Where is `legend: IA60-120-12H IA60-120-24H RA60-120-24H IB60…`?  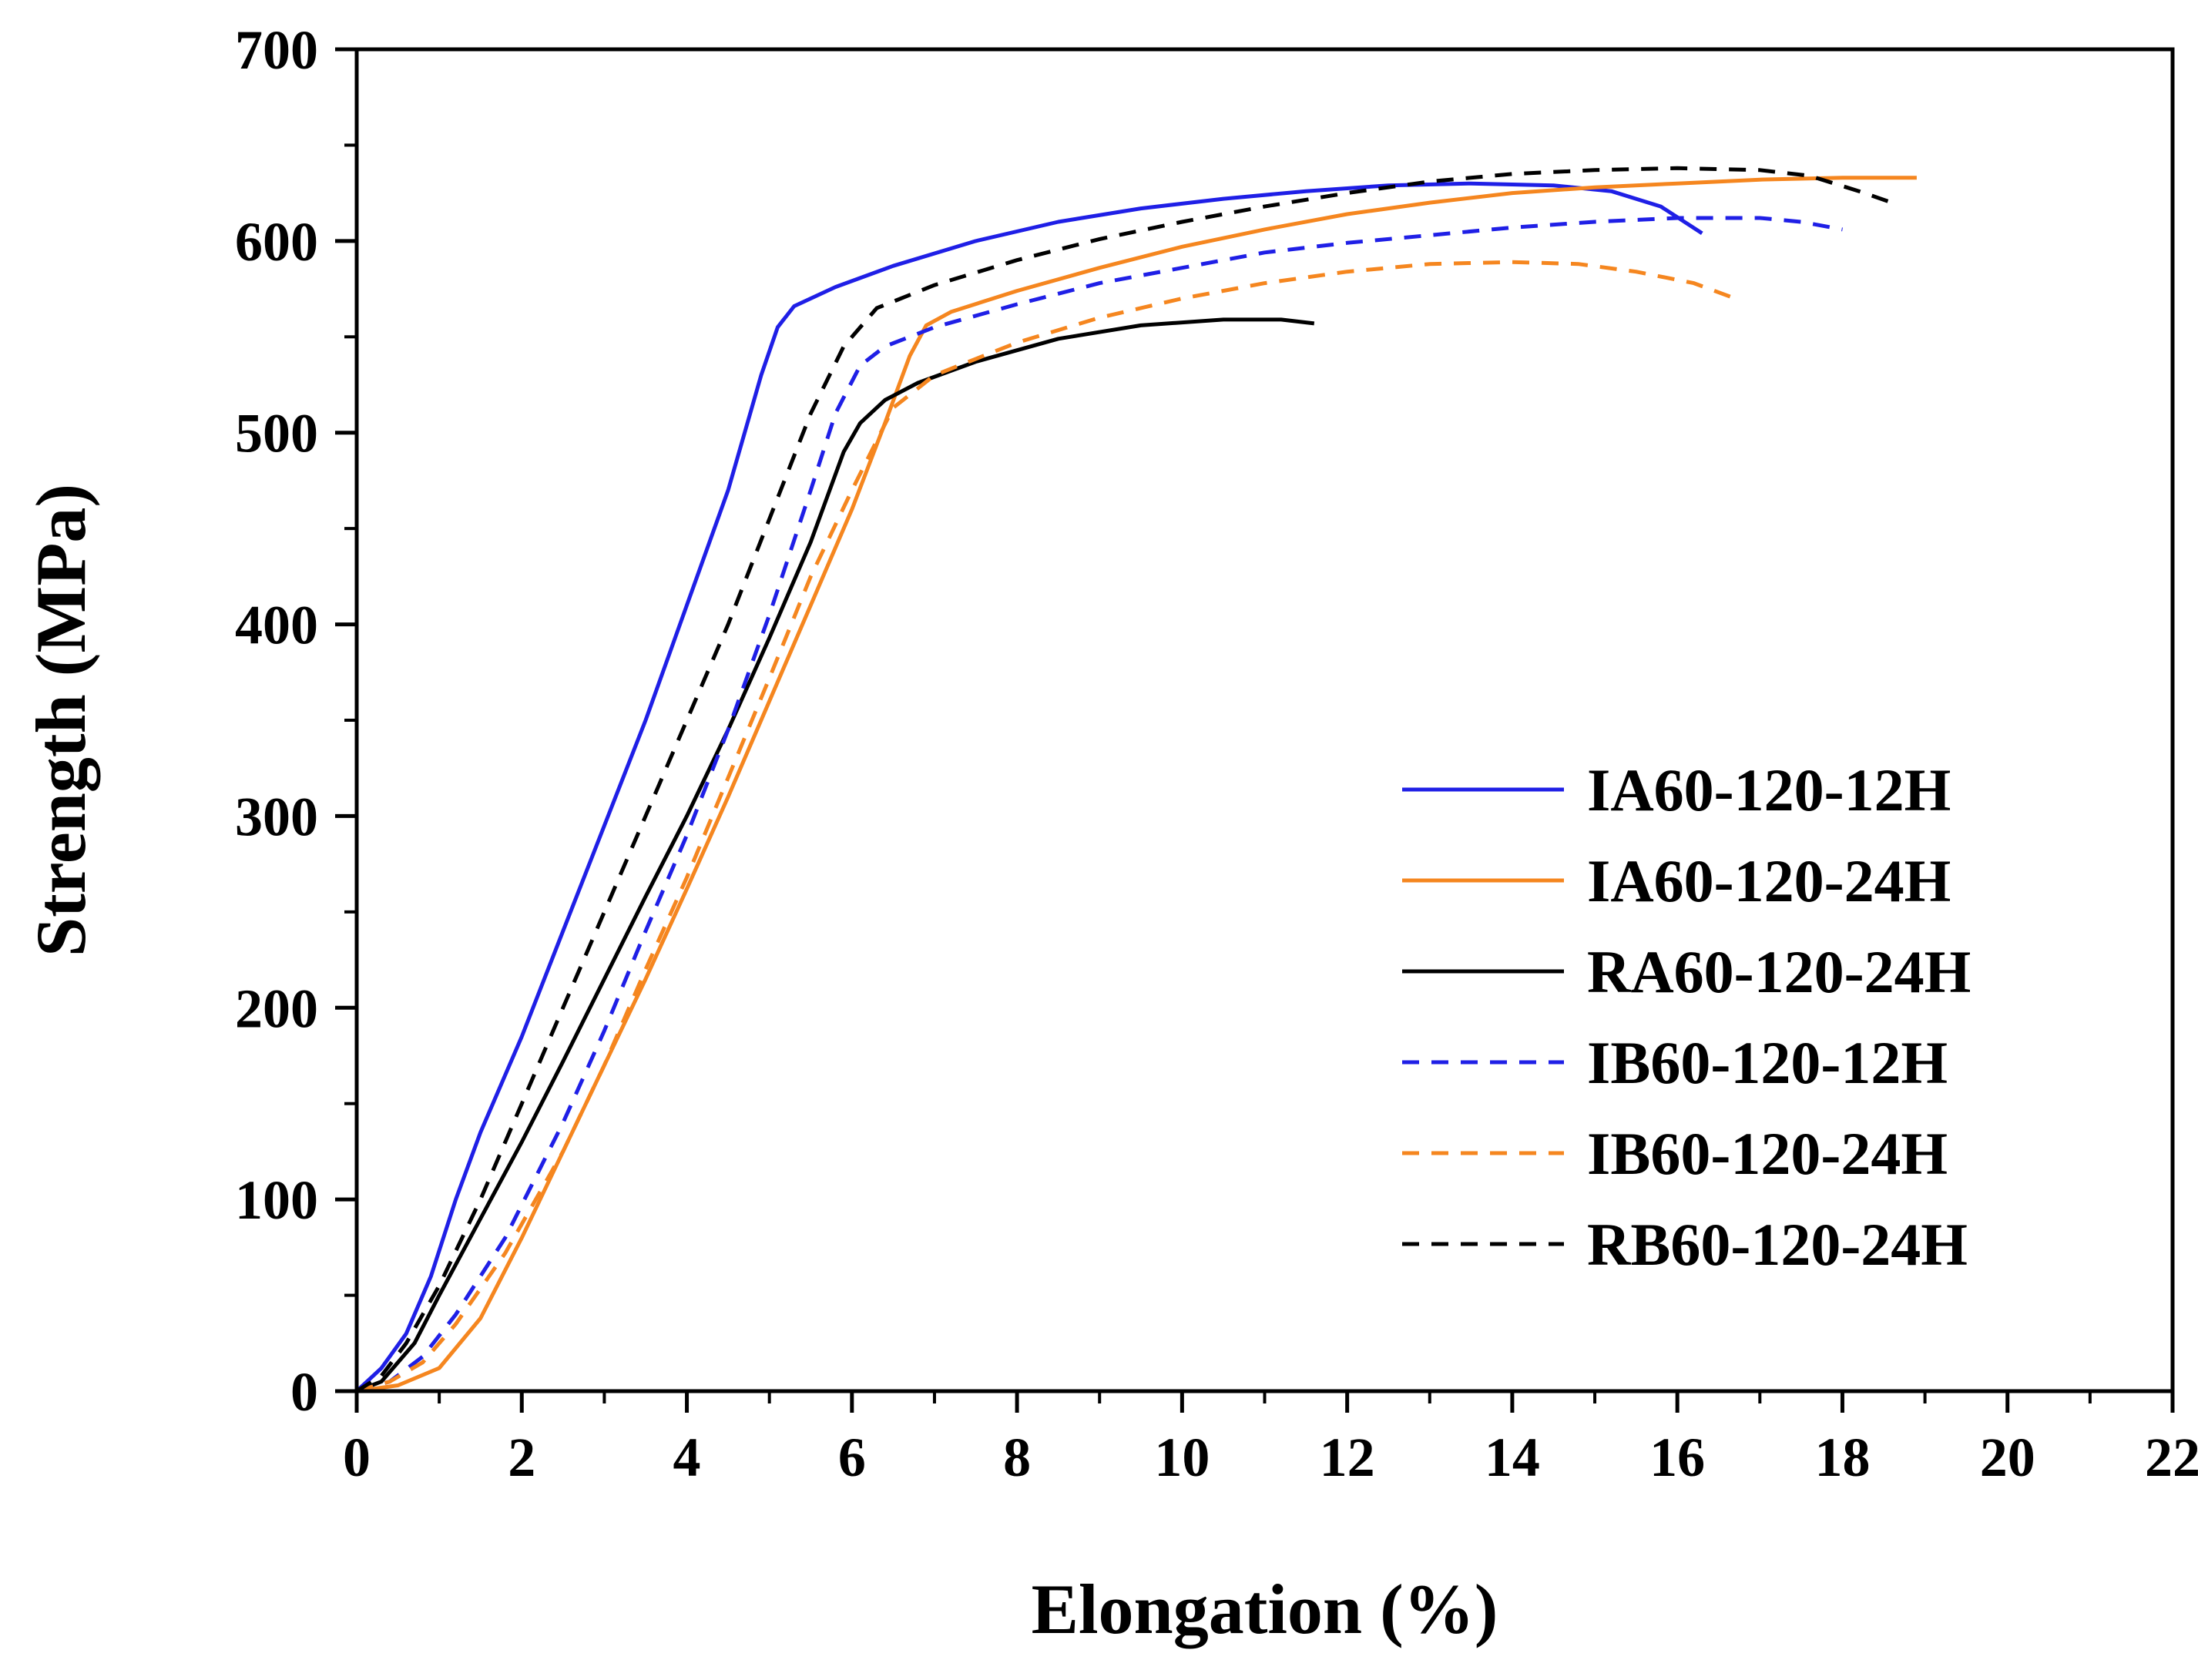 legend: IA60-120-12H IA60-120-24H RA60-120-24H IB60… is located at coordinates (1686, 1017).